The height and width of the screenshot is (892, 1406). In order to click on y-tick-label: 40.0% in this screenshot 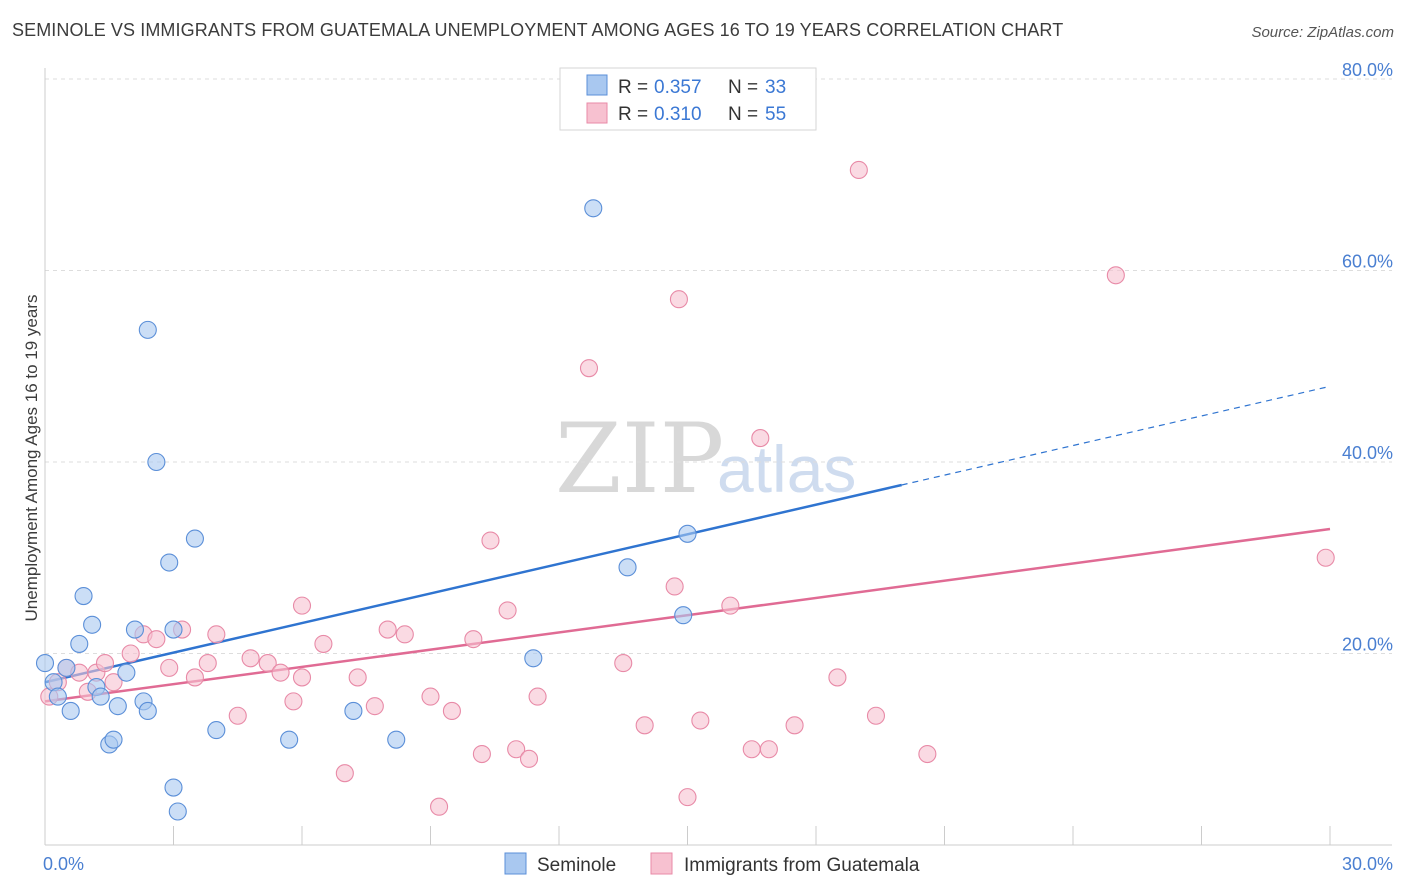, I will do `click(1367, 453)`.